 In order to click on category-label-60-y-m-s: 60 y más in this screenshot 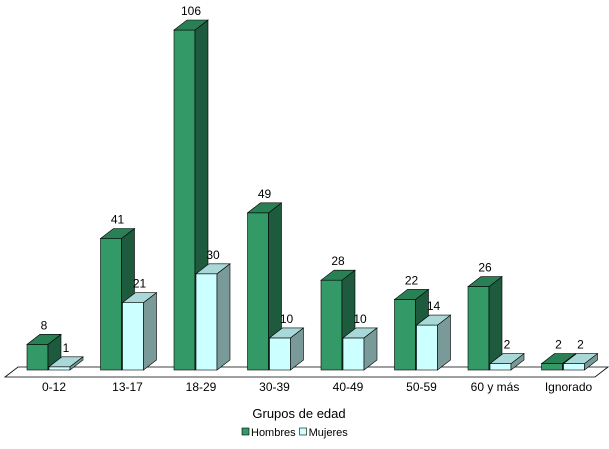, I will do `click(495, 387)`.